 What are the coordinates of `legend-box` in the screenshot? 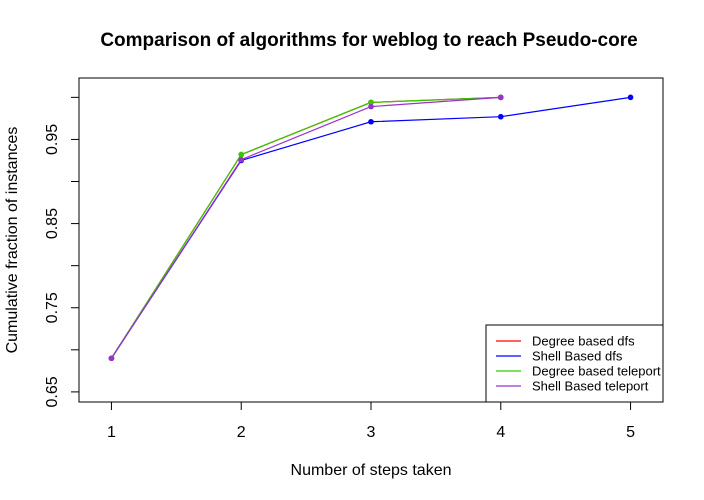 It's located at (574, 363).